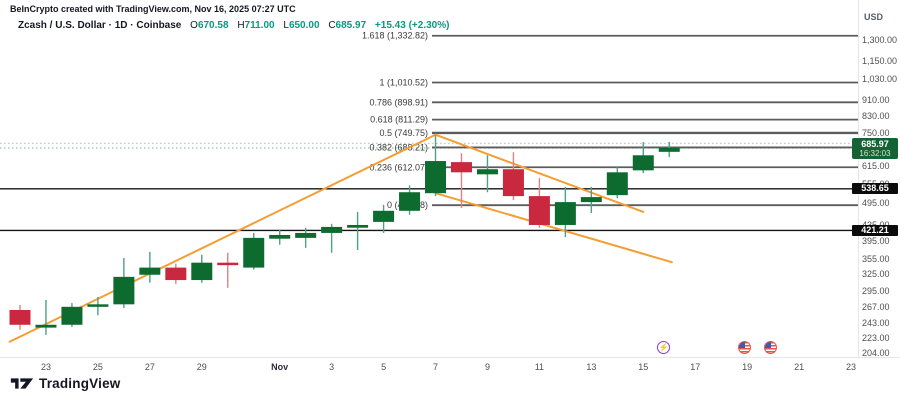 Image resolution: width=900 pixels, height=400 pixels. Describe the element at coordinates (876, 132) in the screenshot. I see `price-tick-label: 750.00` at that location.